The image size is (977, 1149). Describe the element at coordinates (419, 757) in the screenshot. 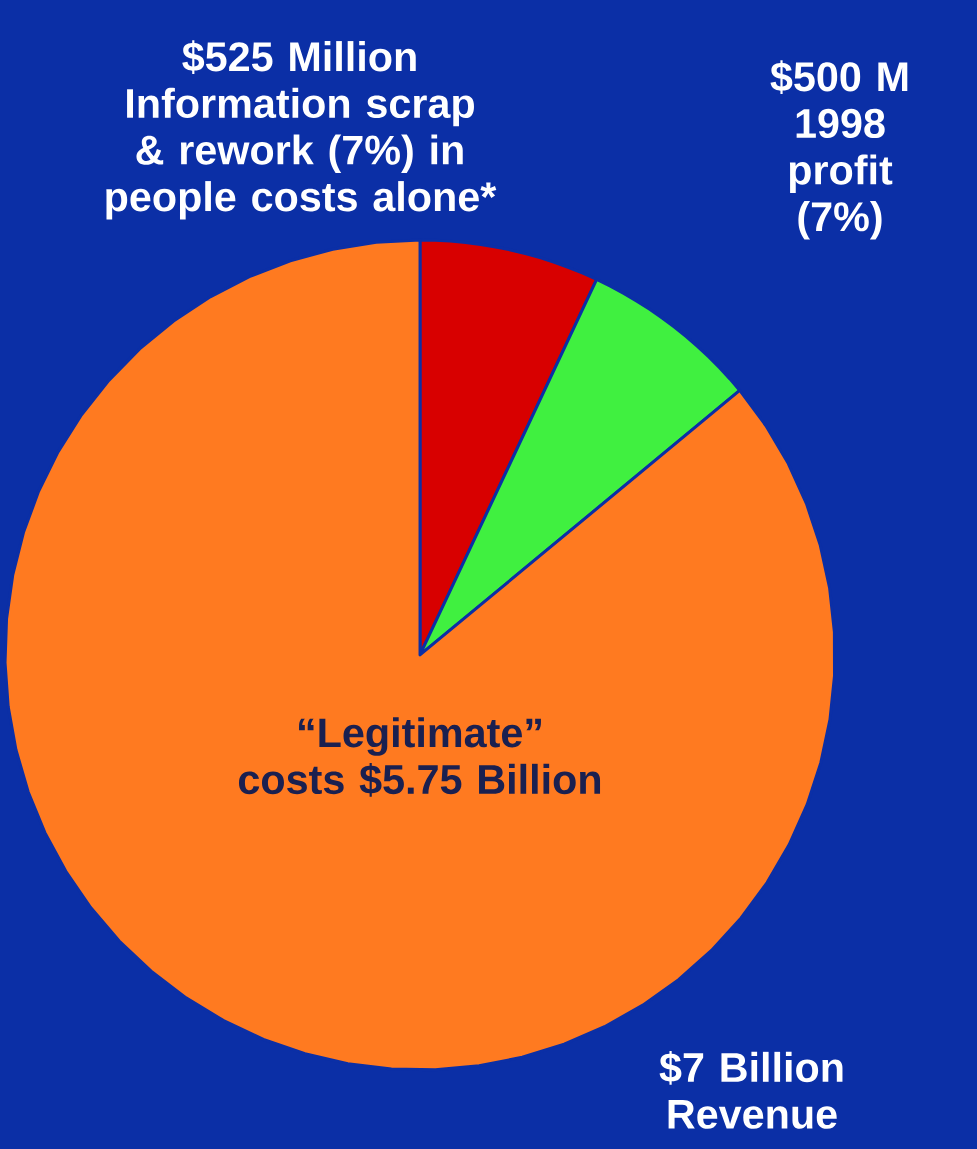

I see `slice-label: “Legitimate” costs $5.75 Billion` at that location.